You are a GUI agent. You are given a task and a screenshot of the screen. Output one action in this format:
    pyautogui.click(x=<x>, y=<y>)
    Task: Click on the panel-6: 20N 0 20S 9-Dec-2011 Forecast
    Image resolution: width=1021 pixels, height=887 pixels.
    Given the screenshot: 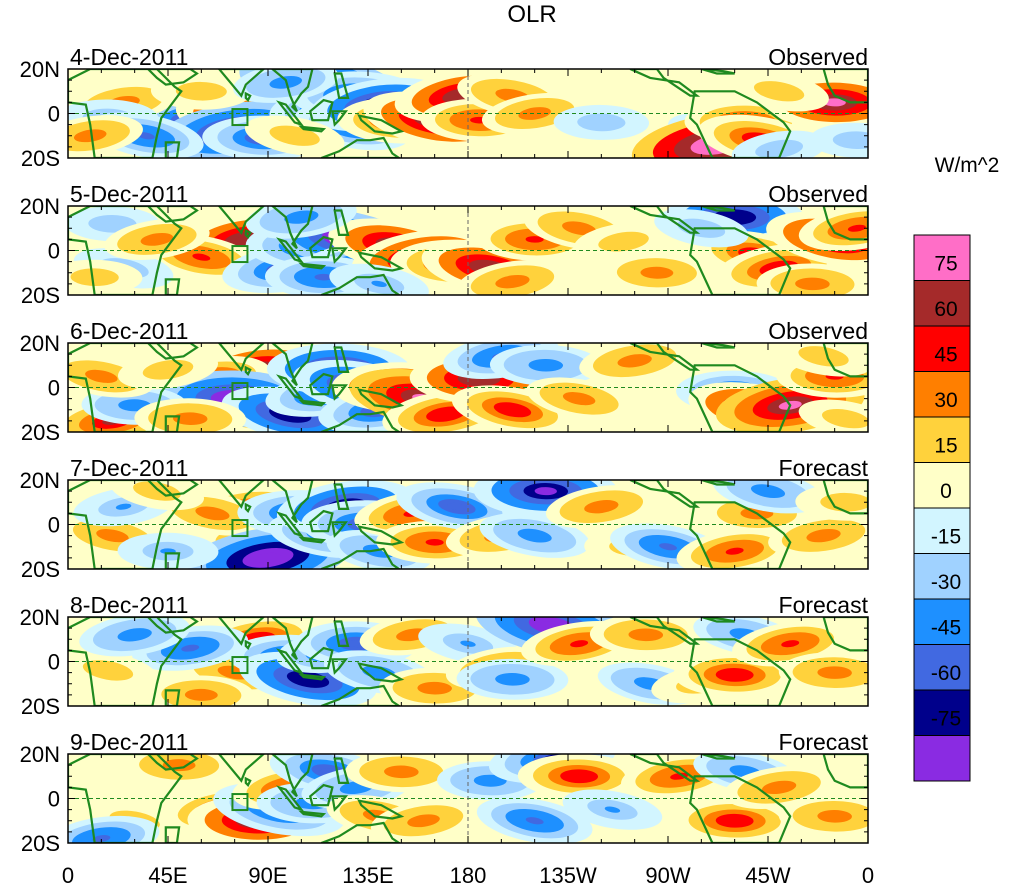 What is the action you would take?
    pyautogui.click(x=444, y=792)
    